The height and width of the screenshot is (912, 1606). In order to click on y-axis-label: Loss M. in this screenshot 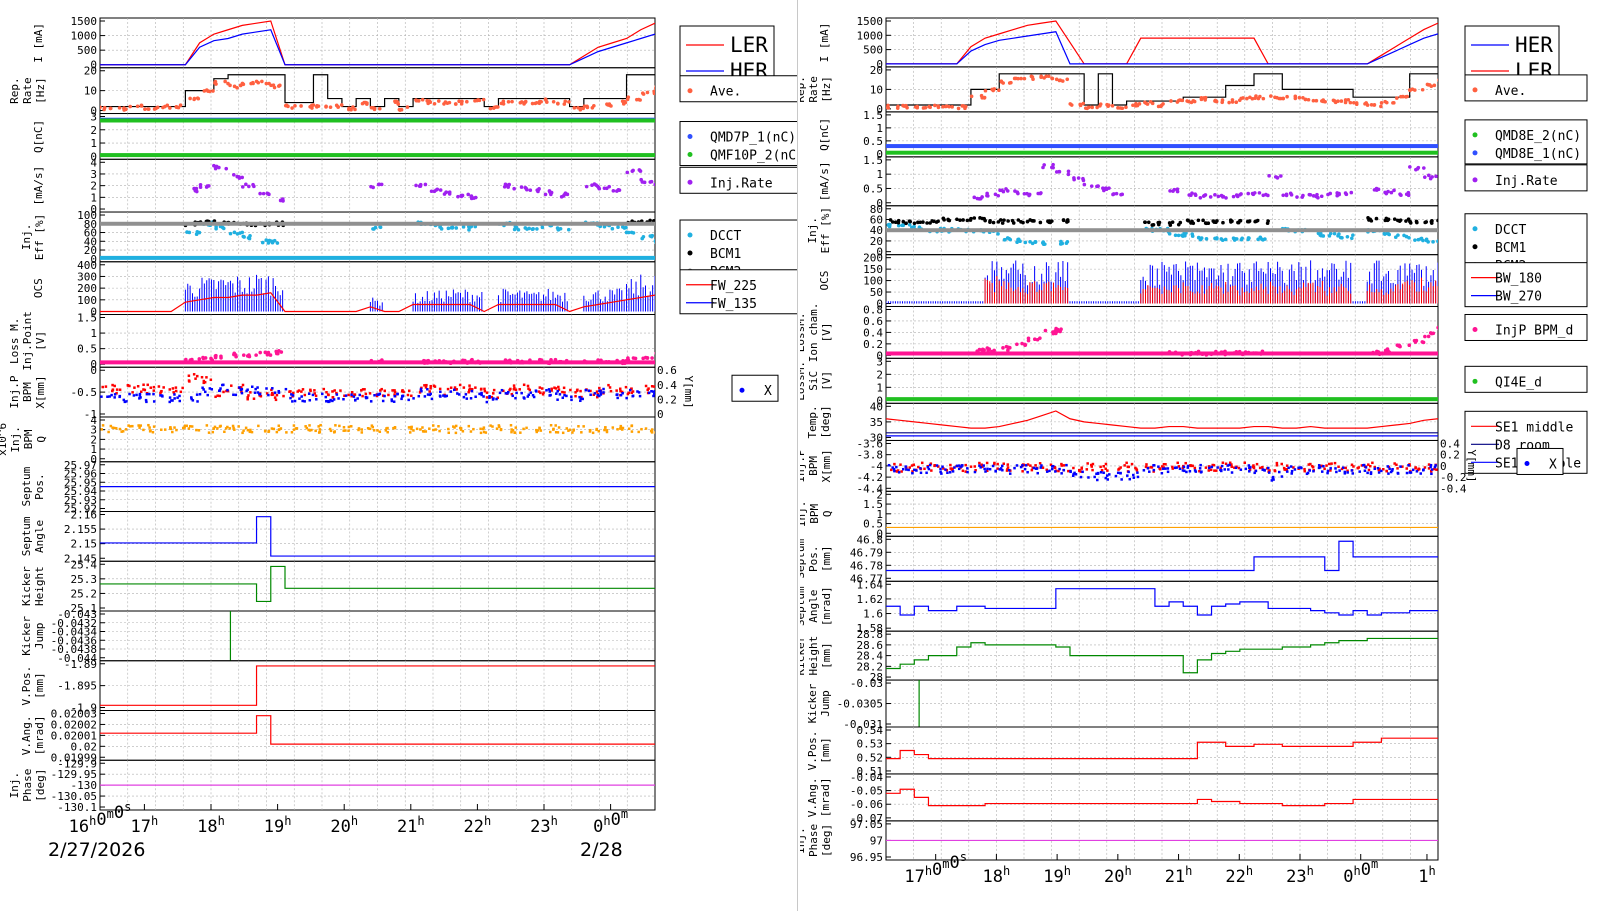, I will do `click(14, 341)`.